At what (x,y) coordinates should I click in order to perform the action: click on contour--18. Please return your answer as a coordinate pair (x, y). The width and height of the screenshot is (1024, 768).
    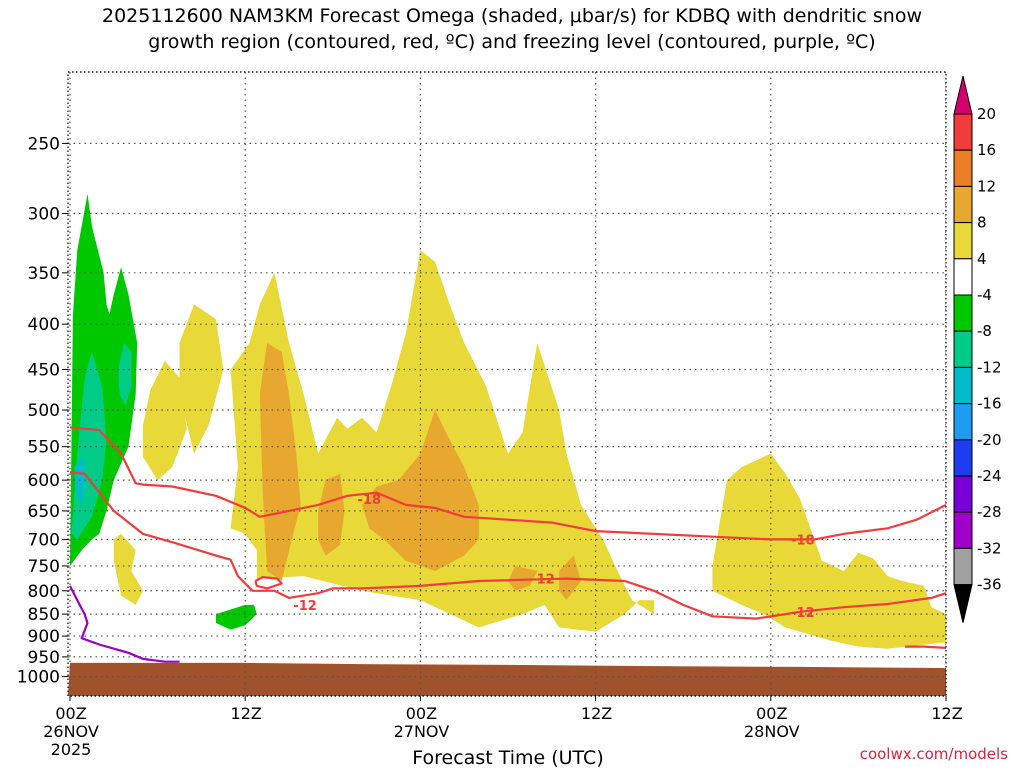
    Looking at the image, I should click on (507, 483).